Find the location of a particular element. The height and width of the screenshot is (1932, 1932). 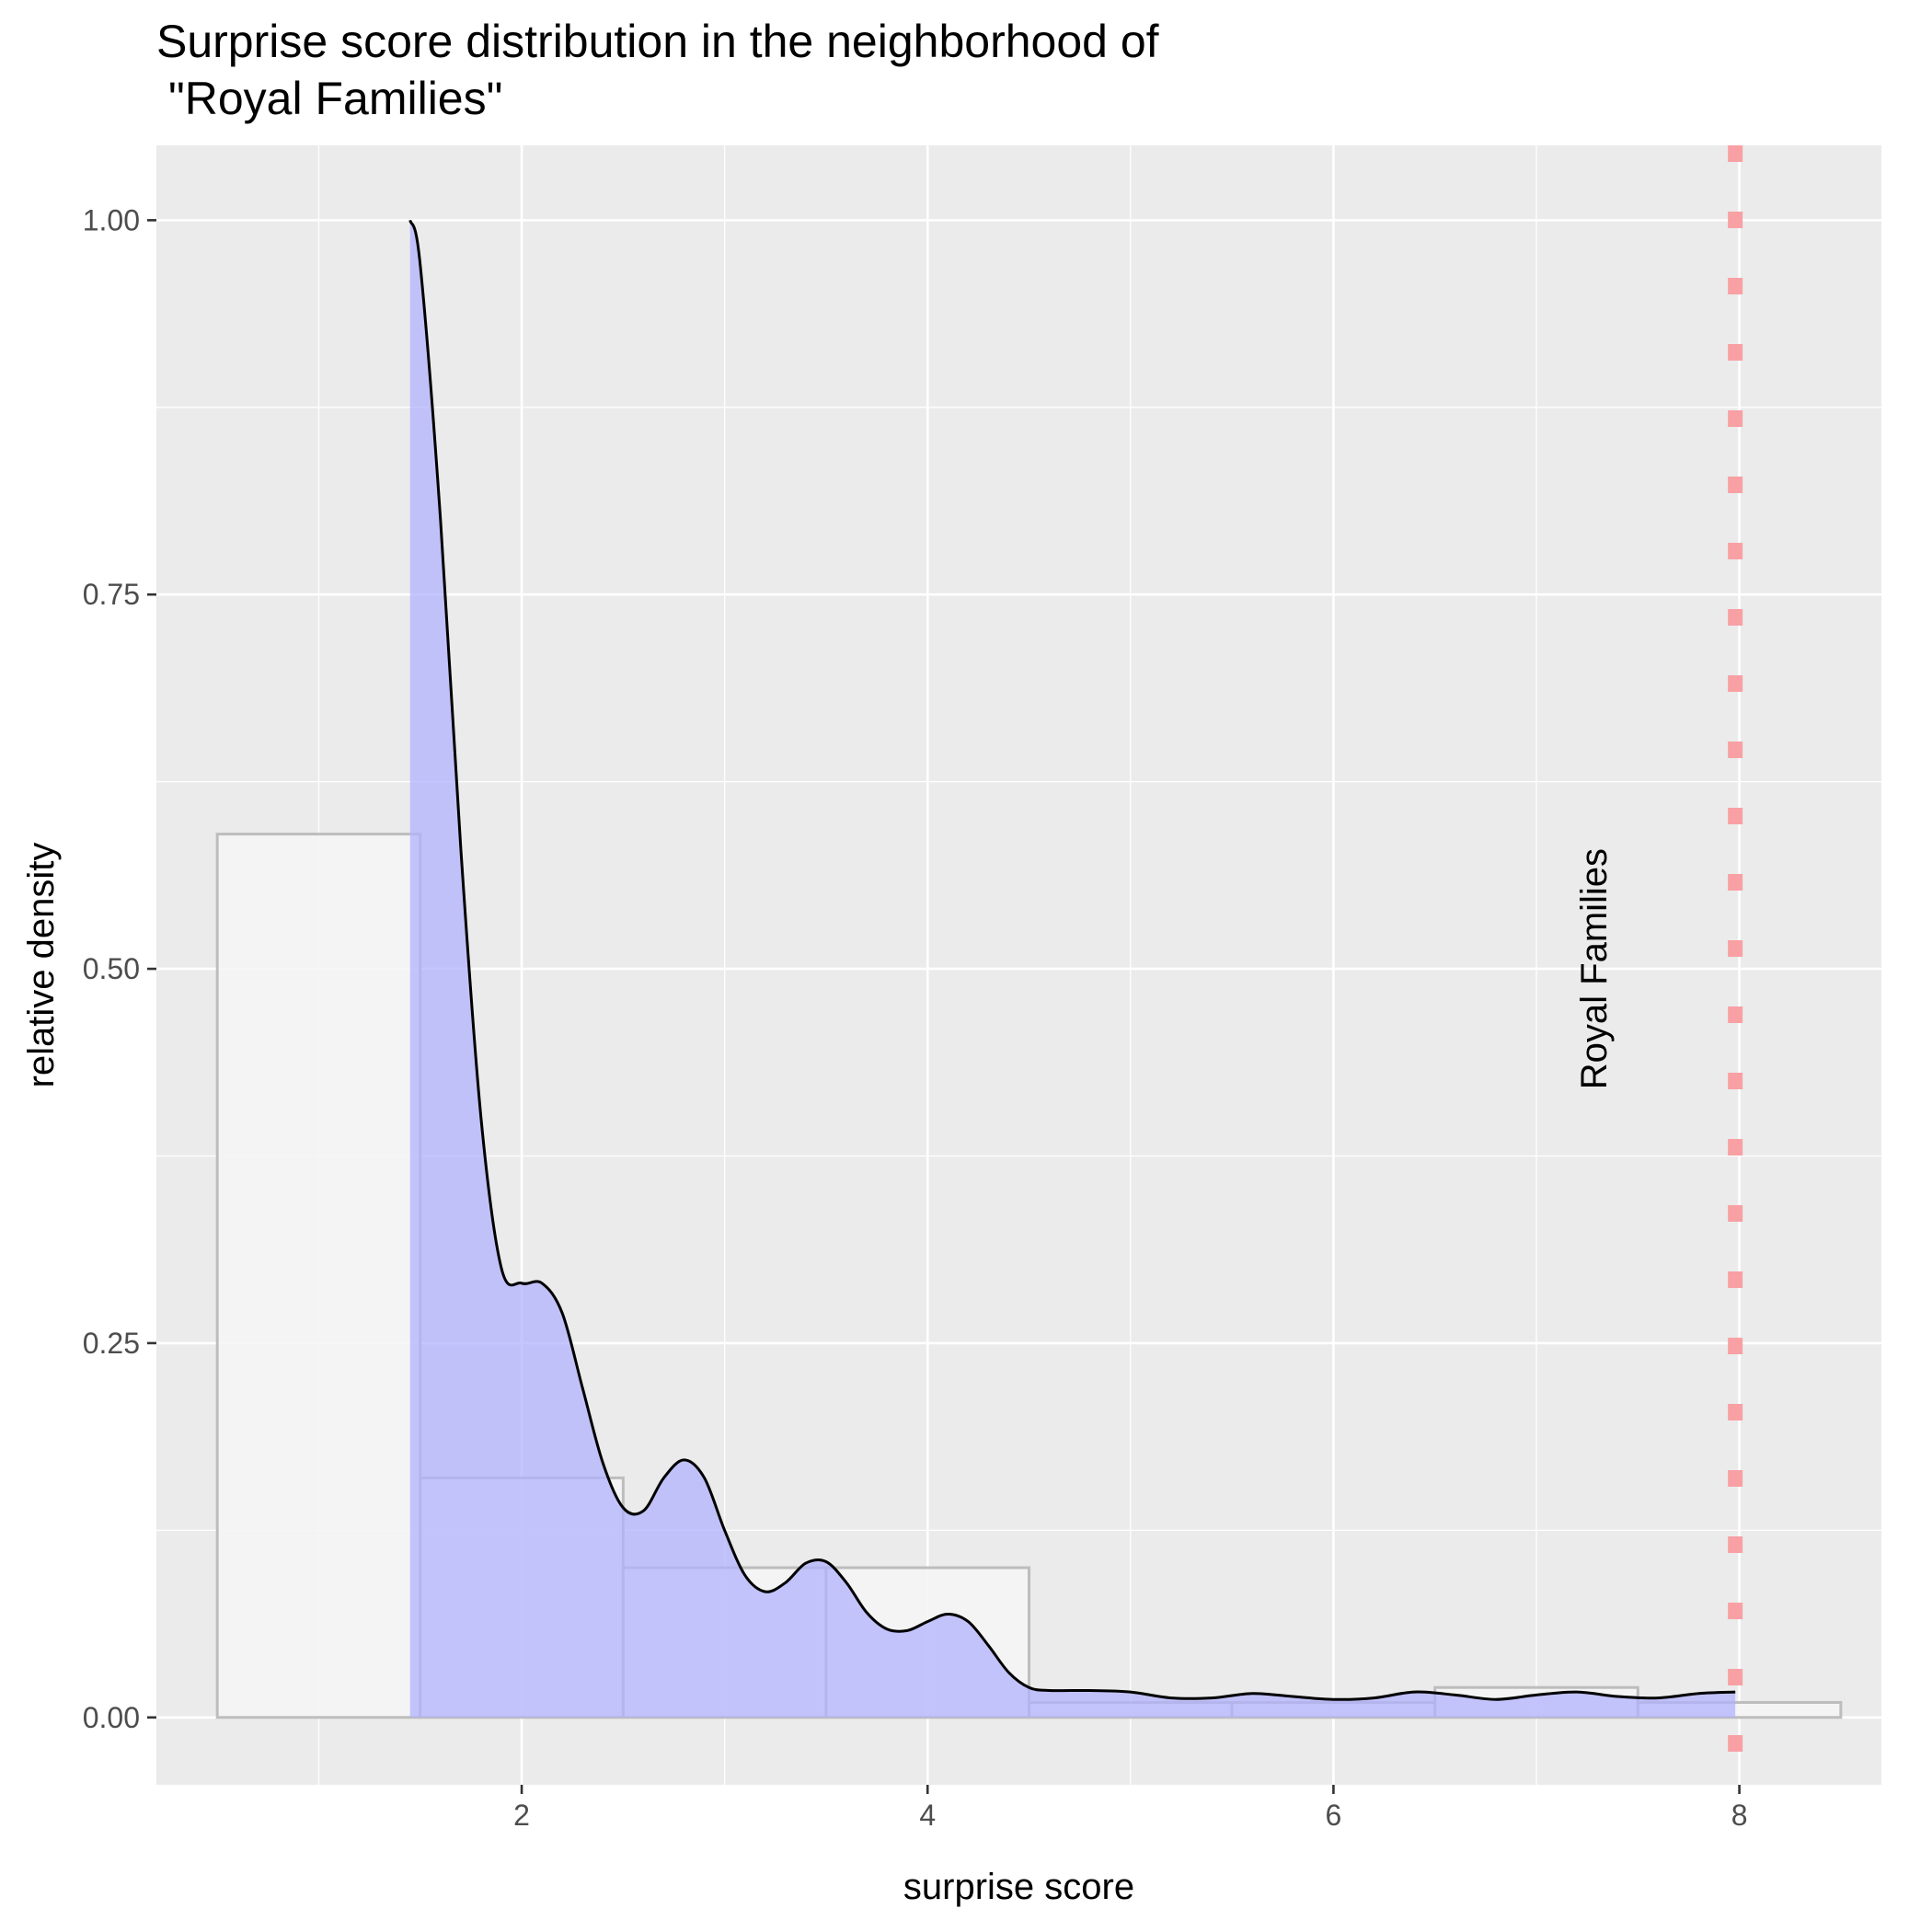

y-tick-label-1: 0.25 is located at coordinates (111, 1343).